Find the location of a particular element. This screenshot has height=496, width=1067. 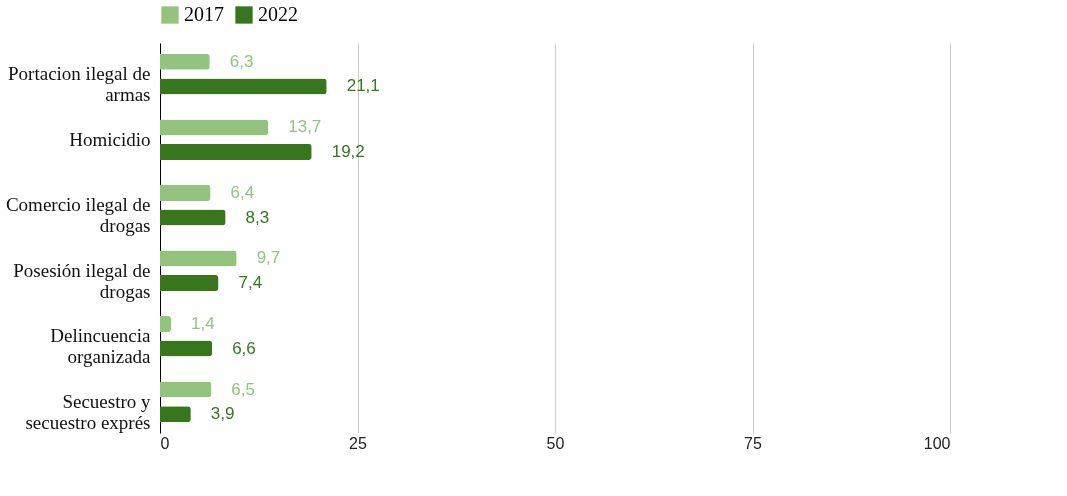

data-label: 6,6 is located at coordinates (244, 348).